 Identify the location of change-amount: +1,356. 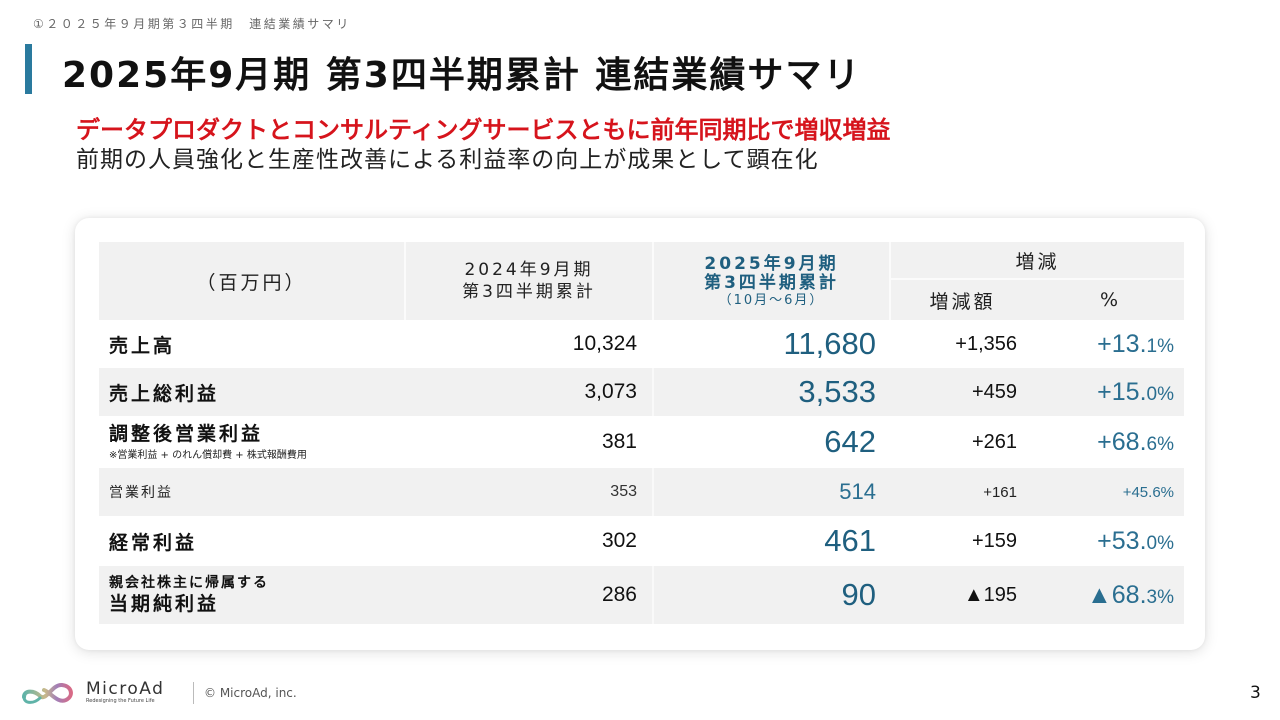
(986, 343).